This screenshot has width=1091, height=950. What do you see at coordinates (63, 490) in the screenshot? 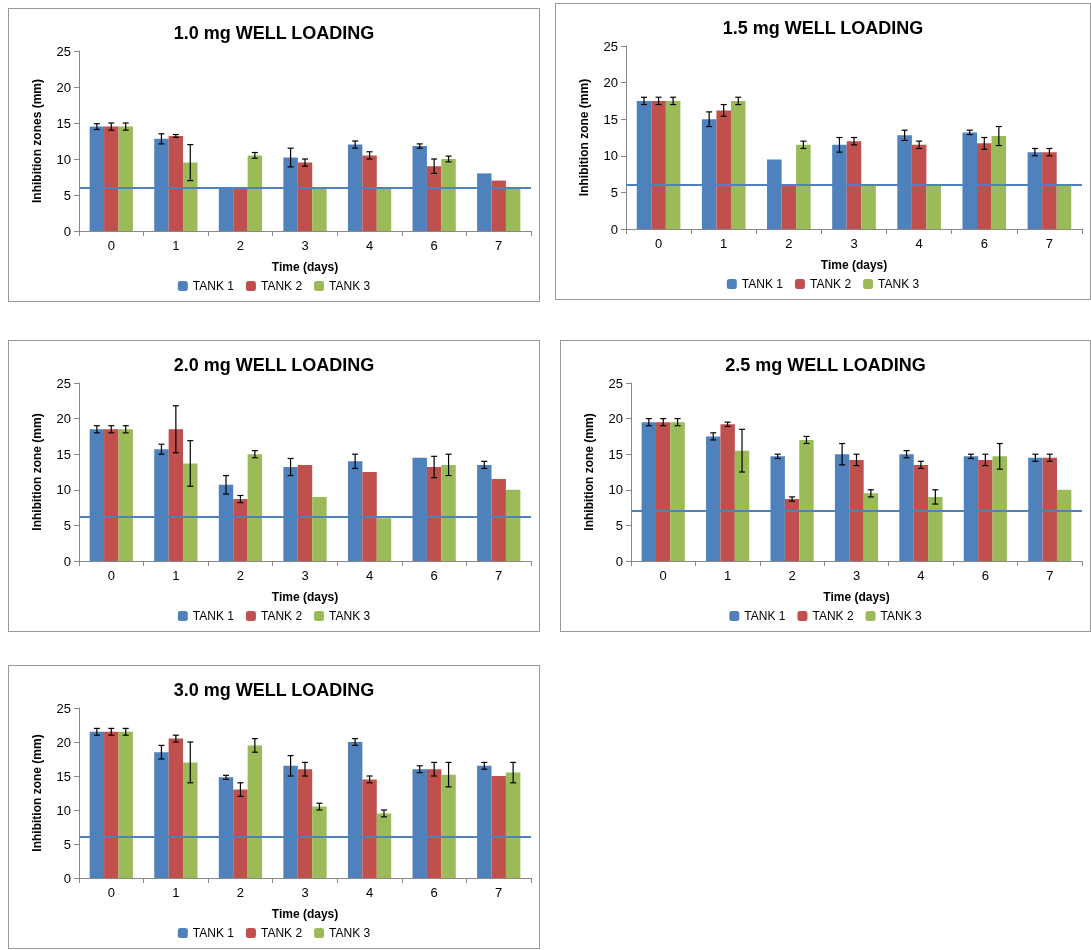
I see `y-tick-label: 10` at bounding box center [63, 490].